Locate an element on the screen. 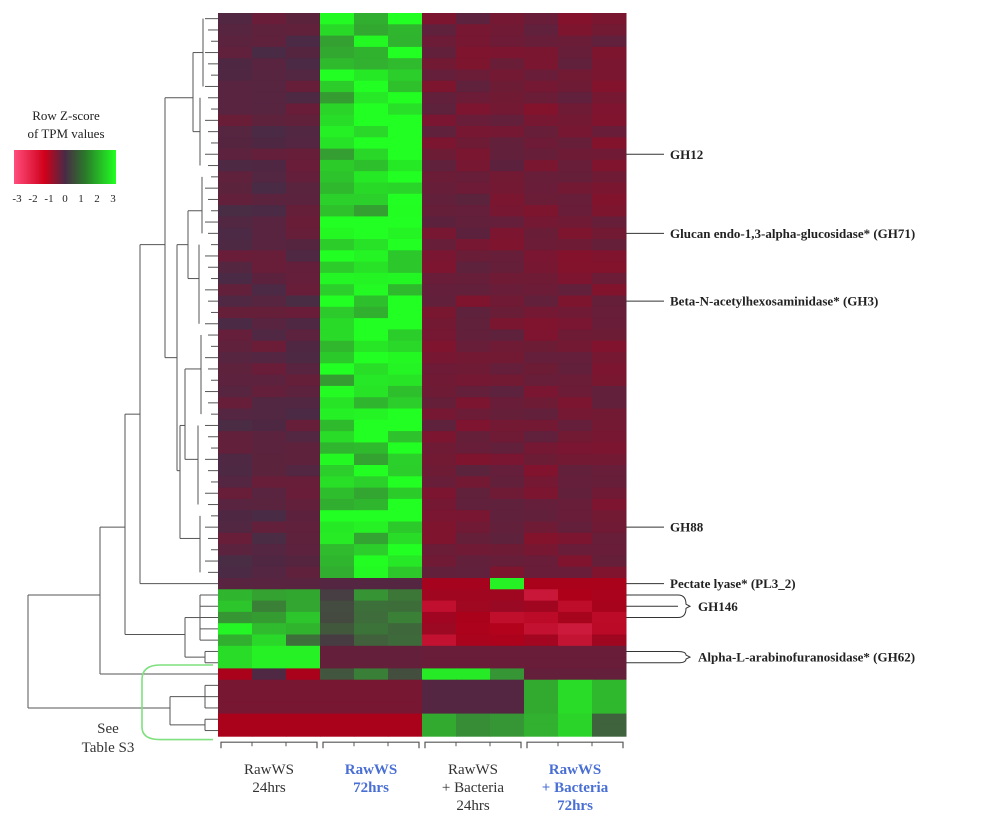  side-note-line1: See is located at coordinates (108, 729).